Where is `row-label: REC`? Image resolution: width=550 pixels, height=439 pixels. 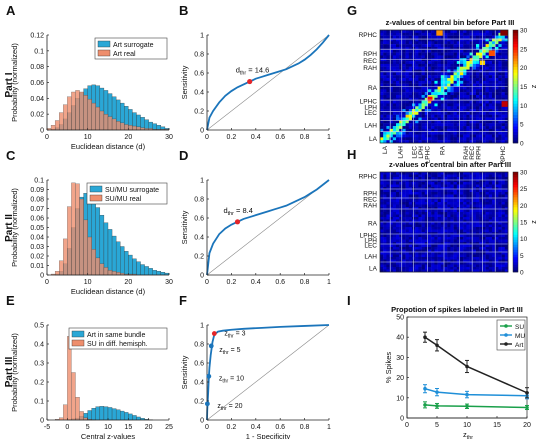 row-label: REC is located at coordinates (370, 200).